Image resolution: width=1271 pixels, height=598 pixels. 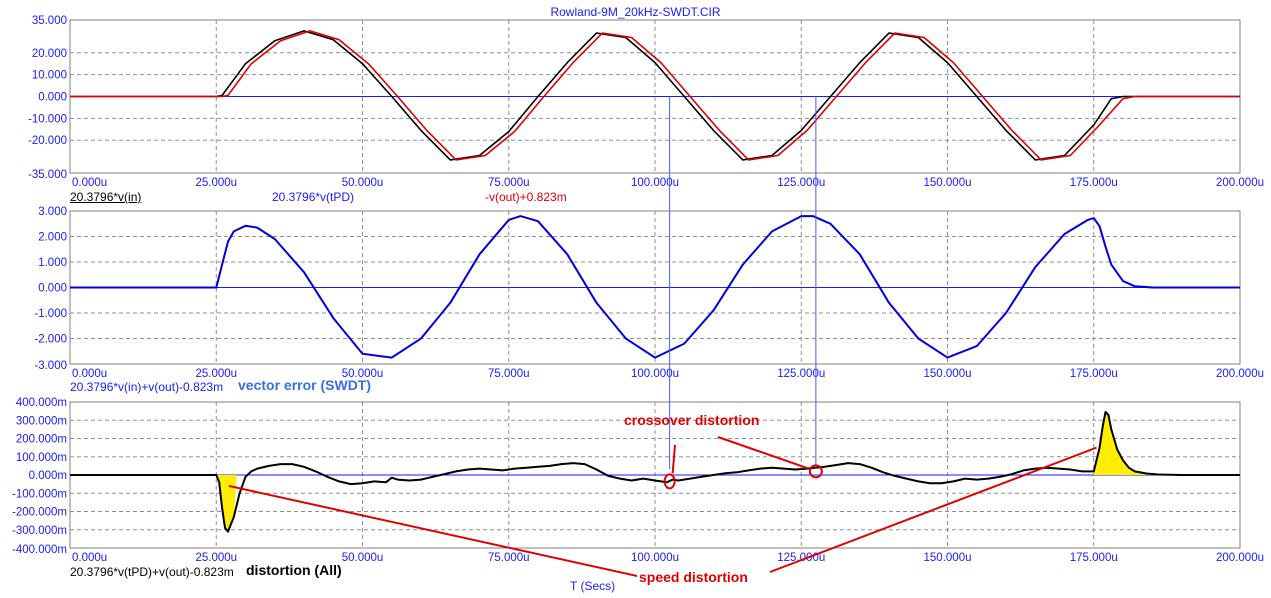 I want to click on speed-distortion-label: speed distortion, so click(x=693, y=577).